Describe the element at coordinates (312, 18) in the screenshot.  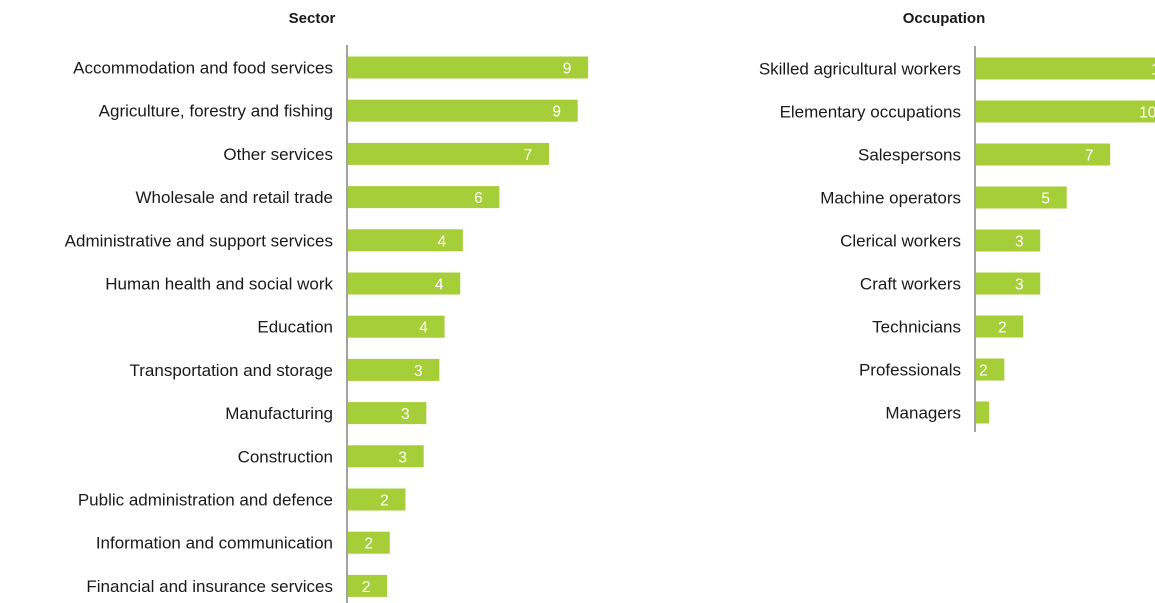
I see `sector-chart-title: Sector` at that location.